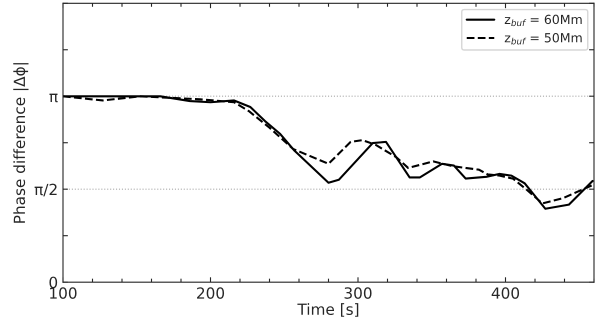 The width and height of the screenshot is (600, 330). What do you see at coordinates (327, 310) in the screenshot?
I see `x-axis-title: Time [s]` at bounding box center [327, 310].